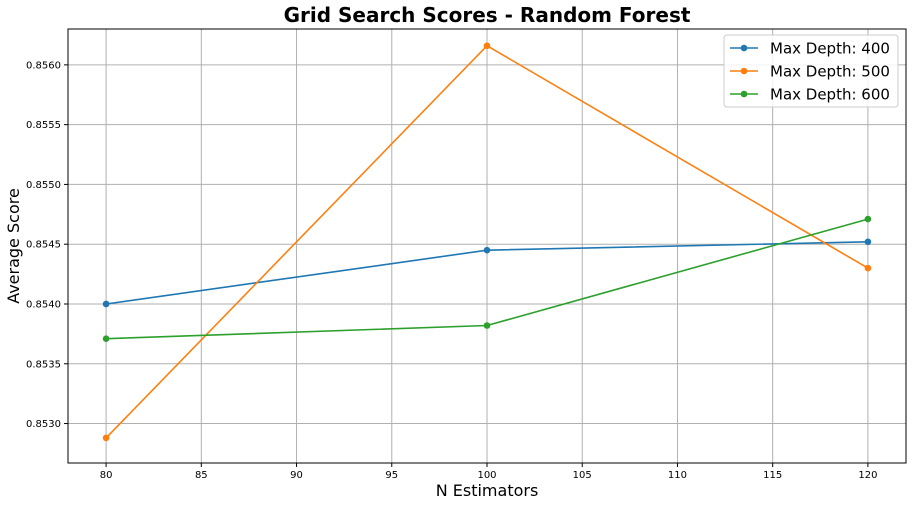 The width and height of the screenshot is (912, 506). Describe the element at coordinates (201, 475) in the screenshot. I see `x-tick-label: 85` at that location.